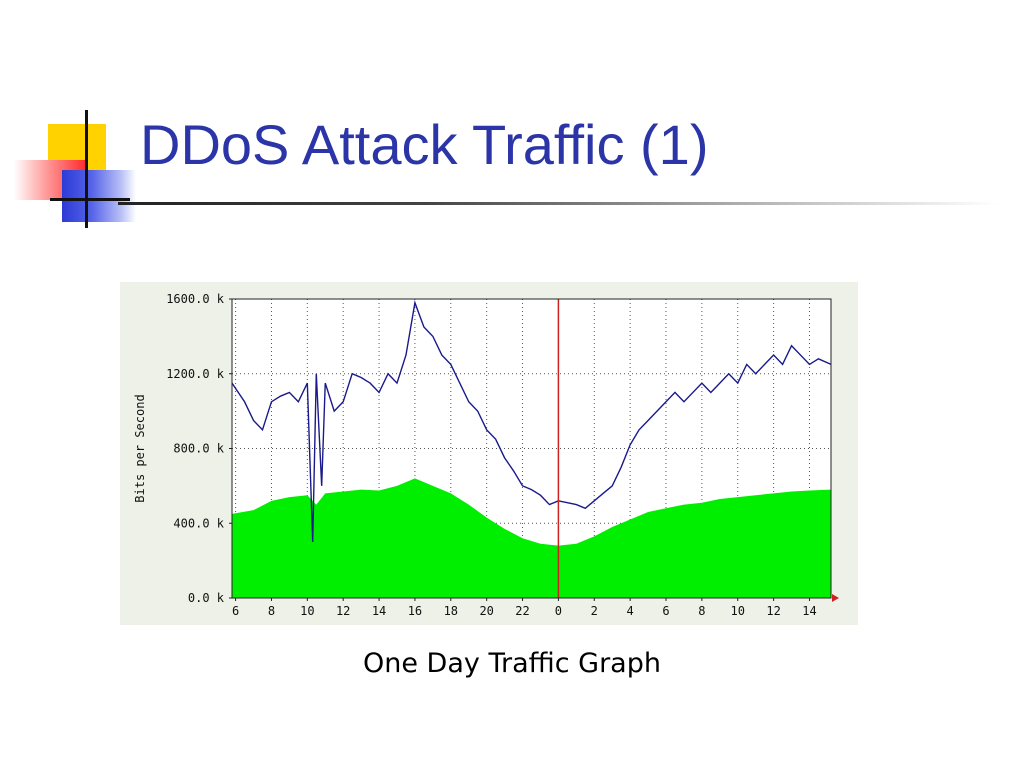  Describe the element at coordinates (70, 120) in the screenshot. I see `title-ornament-icon` at that location.